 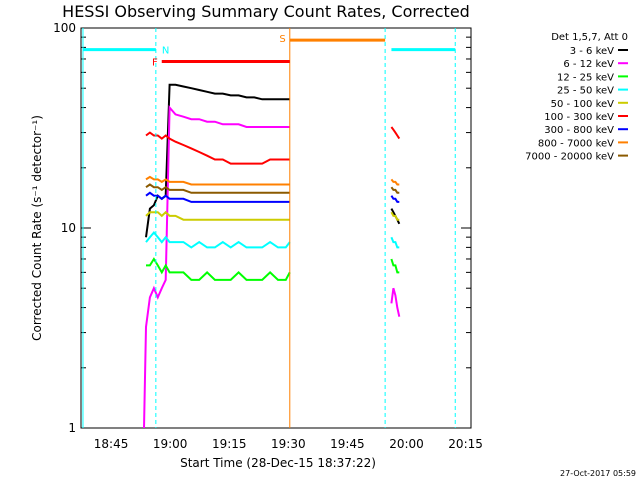 What do you see at coordinates (598, 473) in the screenshot?
I see `footer-timestamp: 27-Oct-2017 05:59` at bounding box center [598, 473].